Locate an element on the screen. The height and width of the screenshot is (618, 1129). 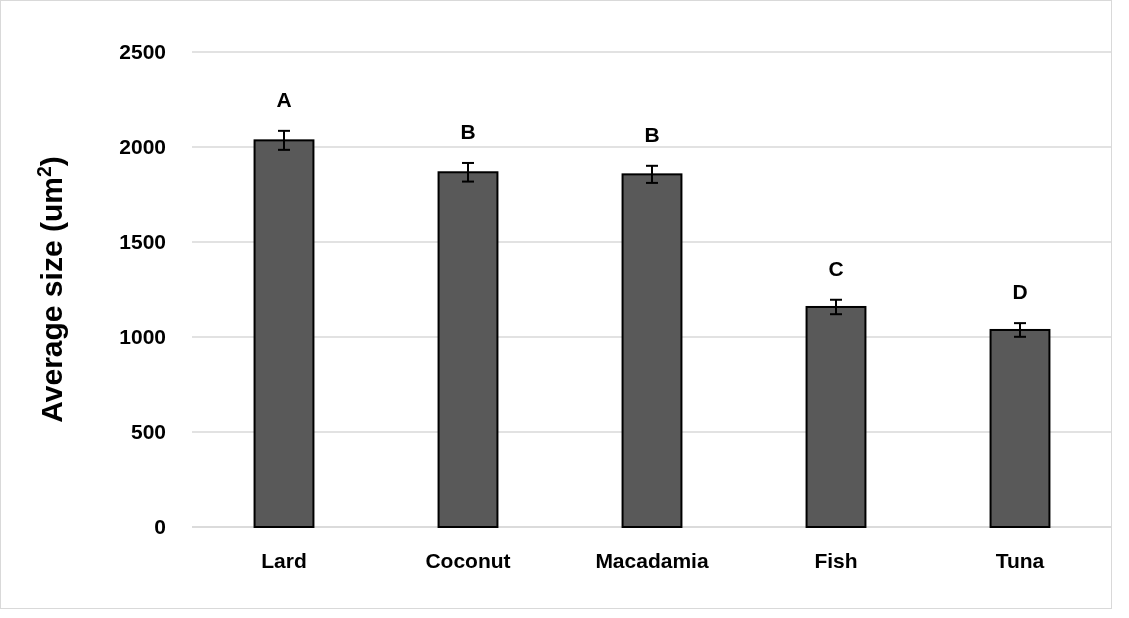
annotation: A is located at coordinates (284, 100).